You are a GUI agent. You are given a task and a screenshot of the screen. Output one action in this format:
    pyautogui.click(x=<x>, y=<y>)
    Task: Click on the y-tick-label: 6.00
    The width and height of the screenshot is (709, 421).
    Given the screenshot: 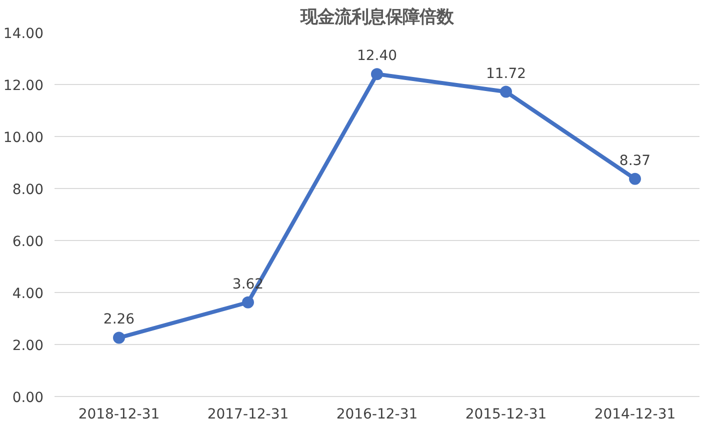 What is the action you would take?
    pyautogui.click(x=28, y=242)
    